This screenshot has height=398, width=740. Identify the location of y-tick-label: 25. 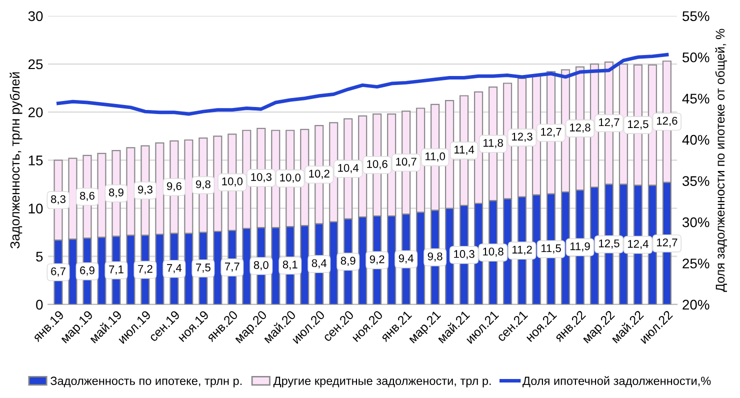
(35, 64).